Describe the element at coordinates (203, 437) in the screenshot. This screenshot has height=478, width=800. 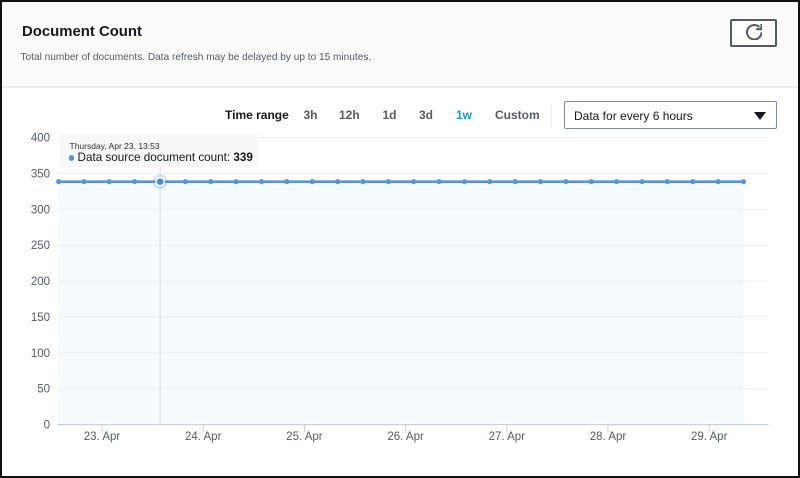
I see `svg-text: 24. Apr` at that location.